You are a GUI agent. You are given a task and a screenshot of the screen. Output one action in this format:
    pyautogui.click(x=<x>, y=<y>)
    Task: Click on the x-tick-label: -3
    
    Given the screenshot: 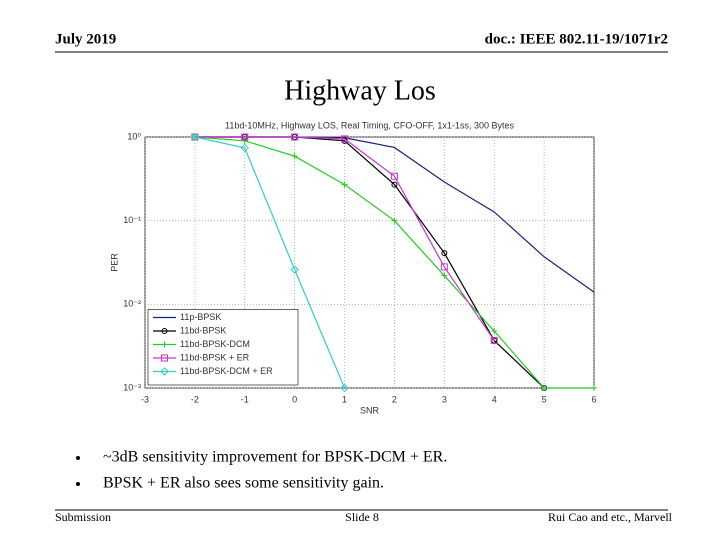 What is the action you would take?
    pyautogui.click(x=145, y=399)
    